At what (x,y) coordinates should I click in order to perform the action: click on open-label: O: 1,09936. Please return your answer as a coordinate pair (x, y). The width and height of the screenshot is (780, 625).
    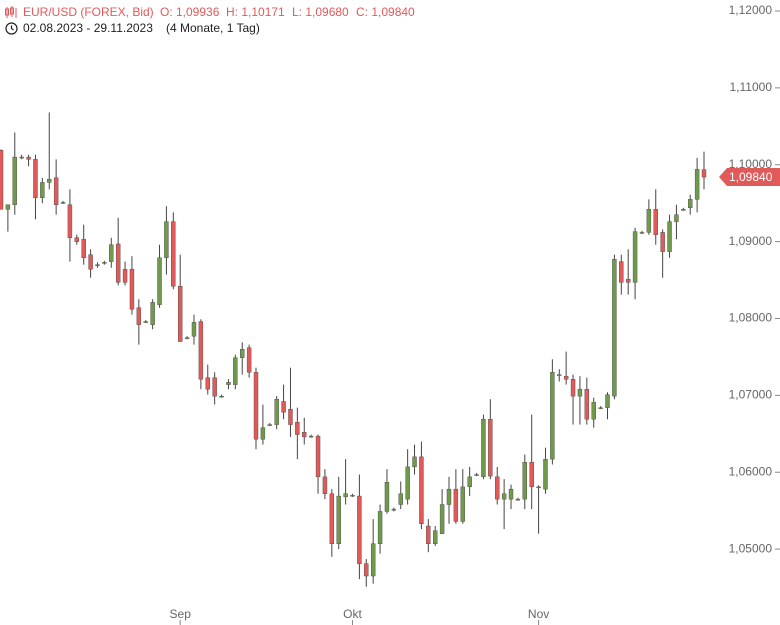
    Looking at the image, I should click on (190, 12).